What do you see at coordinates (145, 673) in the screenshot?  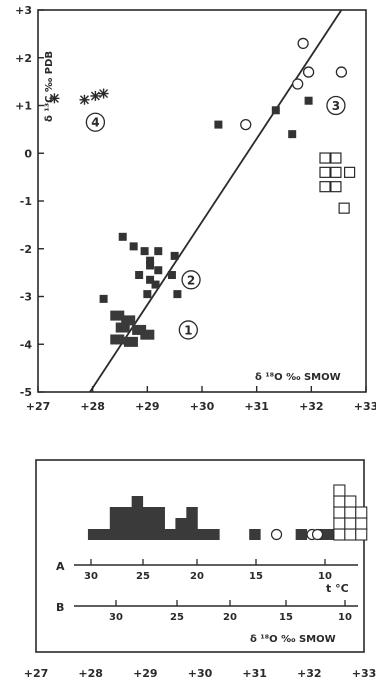 I see `histogram-x-tick-label: +29` at bounding box center [145, 673].